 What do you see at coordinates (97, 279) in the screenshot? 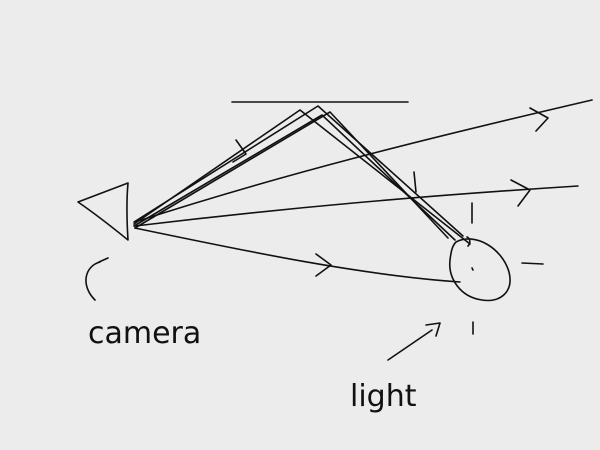
I see `camera-pointer-icon` at bounding box center [97, 279].